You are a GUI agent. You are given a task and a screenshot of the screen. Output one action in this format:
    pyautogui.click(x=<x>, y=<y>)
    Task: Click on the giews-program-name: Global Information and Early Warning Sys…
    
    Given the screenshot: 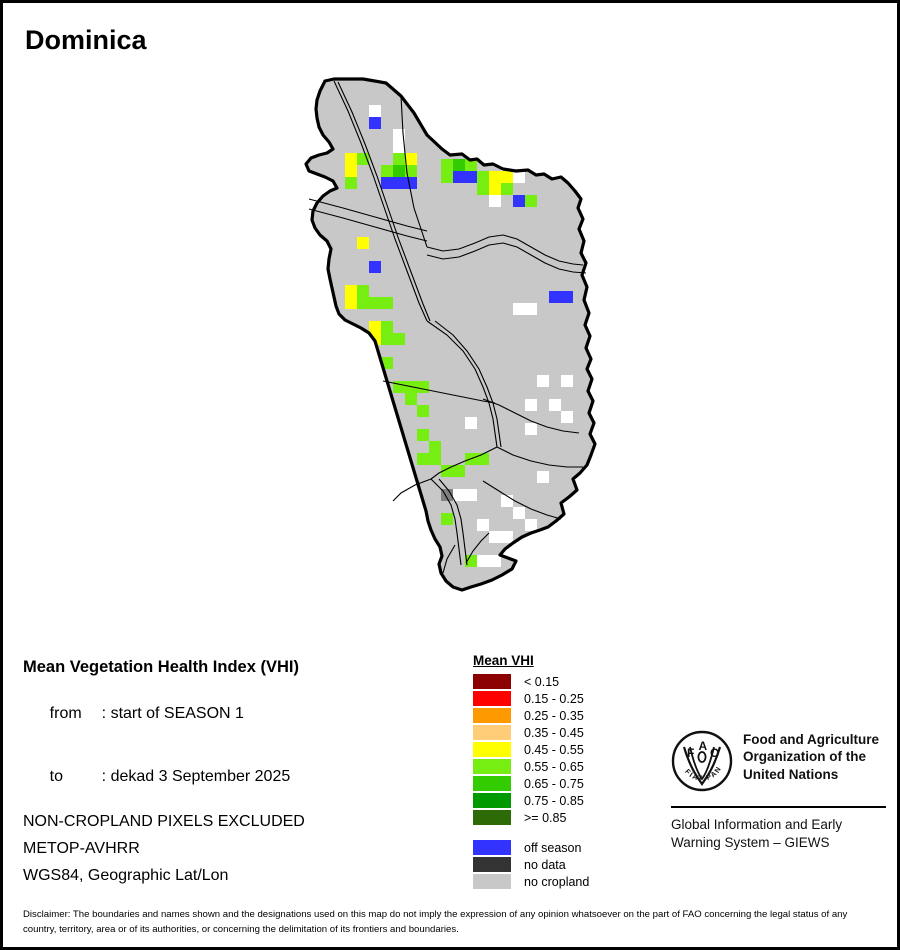 What is the action you would take?
    pyautogui.click(x=757, y=833)
    